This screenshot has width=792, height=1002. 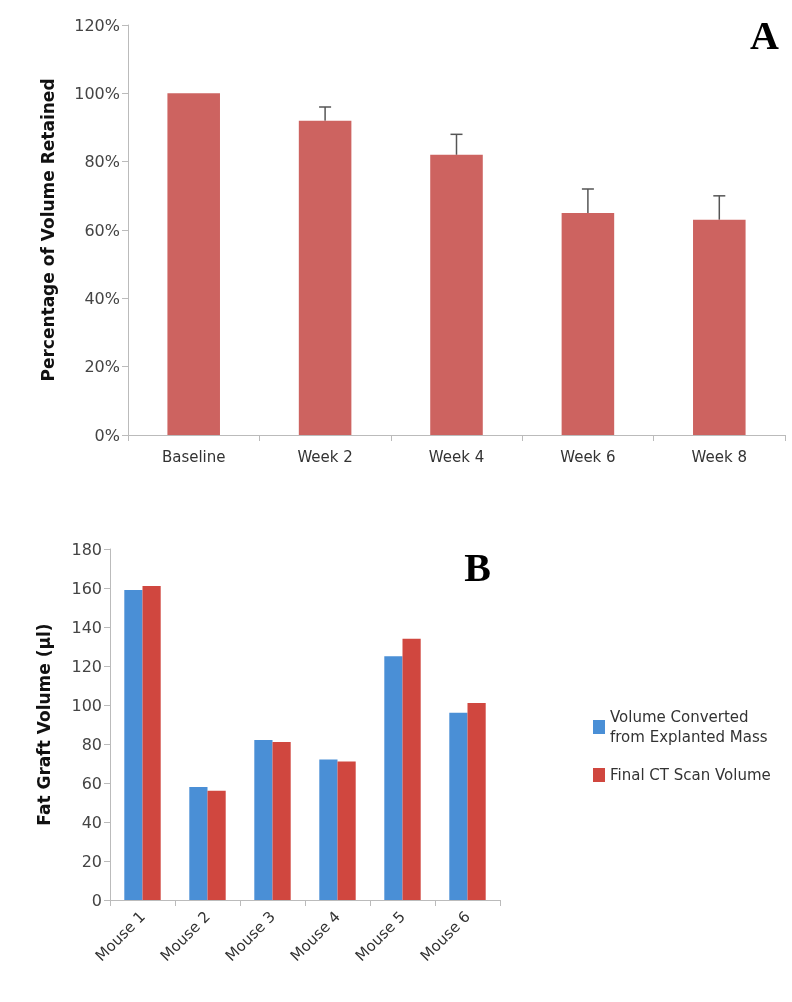 What do you see at coordinates (107, 435) in the screenshot?
I see `y-tick-label: 0%` at bounding box center [107, 435].